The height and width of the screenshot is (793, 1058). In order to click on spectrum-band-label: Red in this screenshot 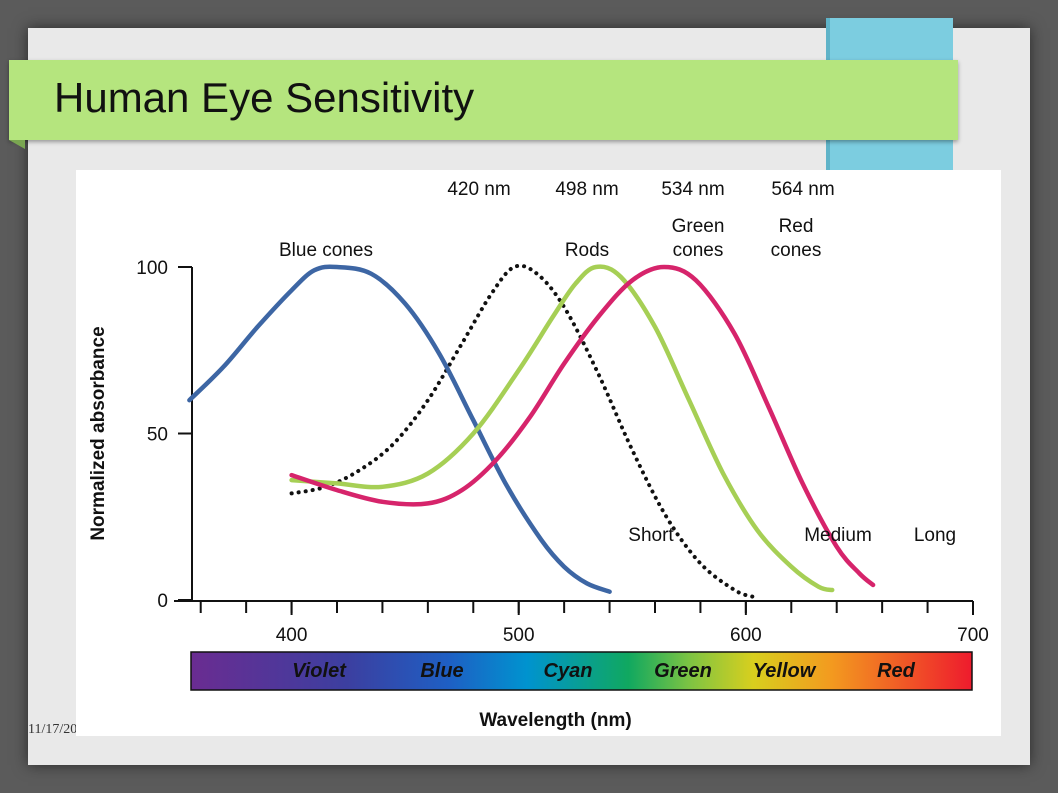, I will do `click(896, 671)`.